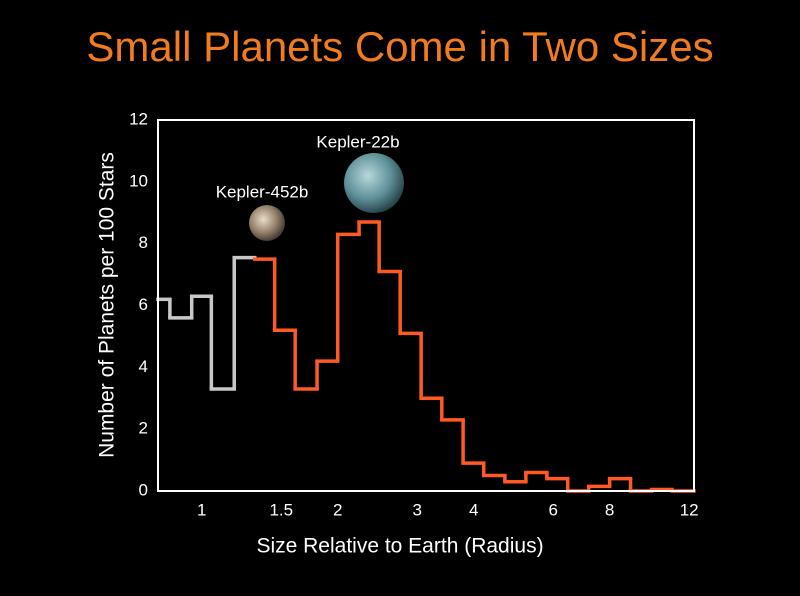  Describe the element at coordinates (143, 428) in the screenshot. I see `y-tick-label: 2` at that location.